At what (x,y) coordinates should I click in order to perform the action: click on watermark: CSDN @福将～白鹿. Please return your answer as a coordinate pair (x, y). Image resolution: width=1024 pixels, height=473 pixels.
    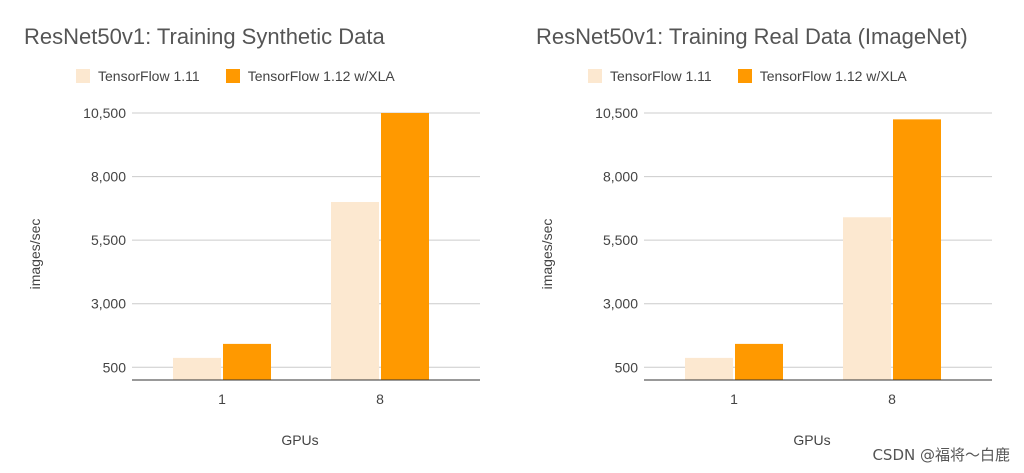
    Looking at the image, I should click on (941, 455).